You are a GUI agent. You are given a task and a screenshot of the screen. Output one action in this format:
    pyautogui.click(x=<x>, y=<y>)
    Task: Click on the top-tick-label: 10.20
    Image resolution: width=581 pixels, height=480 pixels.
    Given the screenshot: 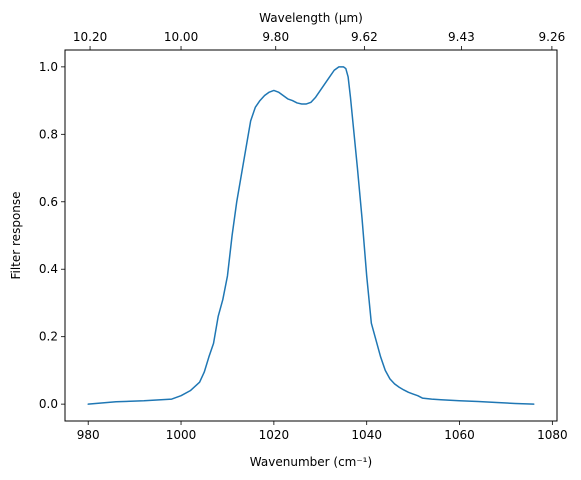 What is the action you would take?
    pyautogui.click(x=90, y=37)
    